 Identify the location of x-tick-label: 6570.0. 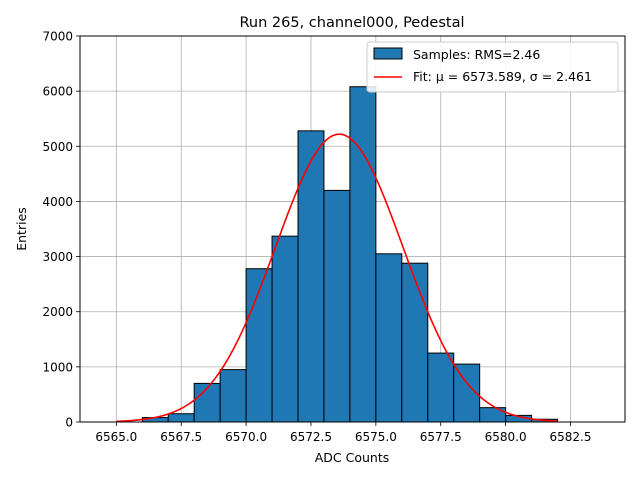
(246, 437).